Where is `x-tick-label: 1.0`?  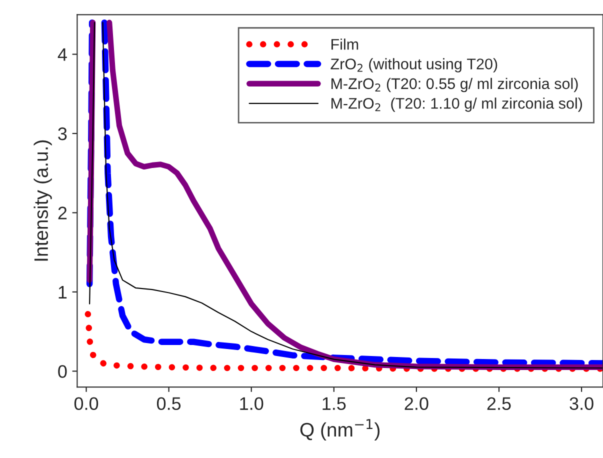 x-tick-label: 1.0 is located at coordinates (252, 403).